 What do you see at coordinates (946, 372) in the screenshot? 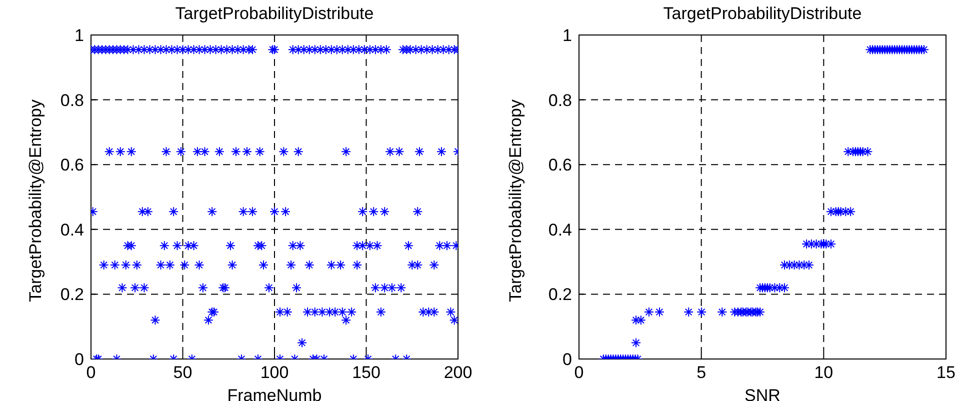
I see `x-tick-label: 15` at bounding box center [946, 372].